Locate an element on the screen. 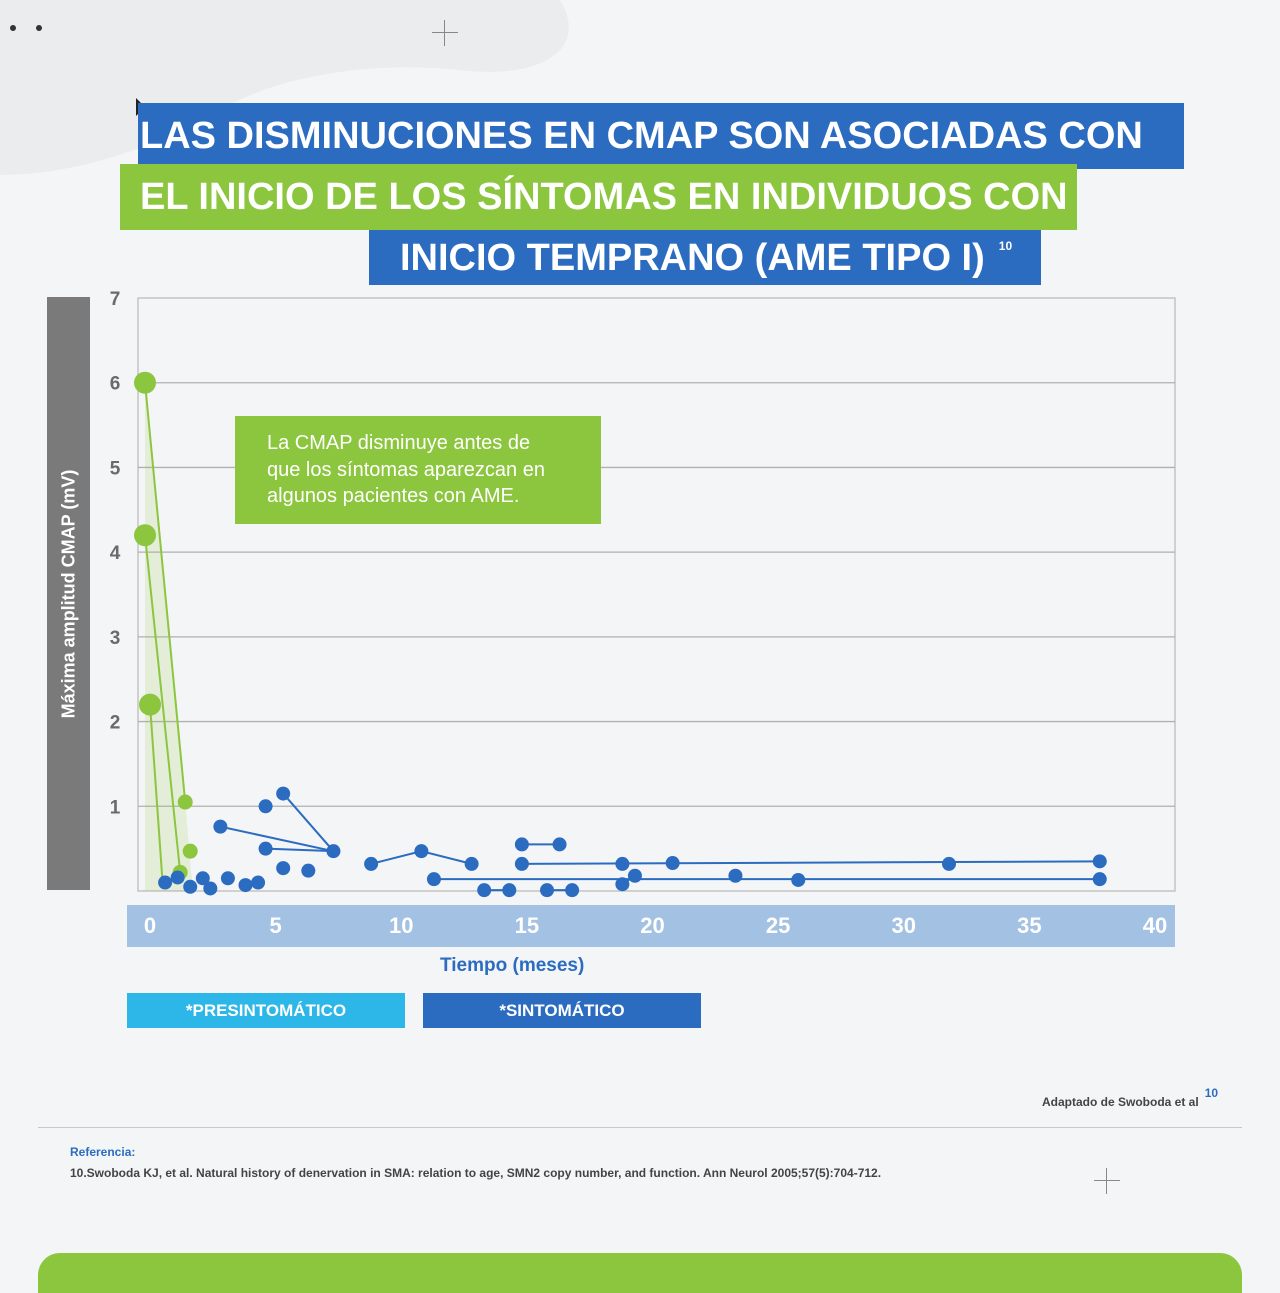 This screenshot has width=1280, height=1293. x-tick-label: 40 is located at coordinates (1155, 925).